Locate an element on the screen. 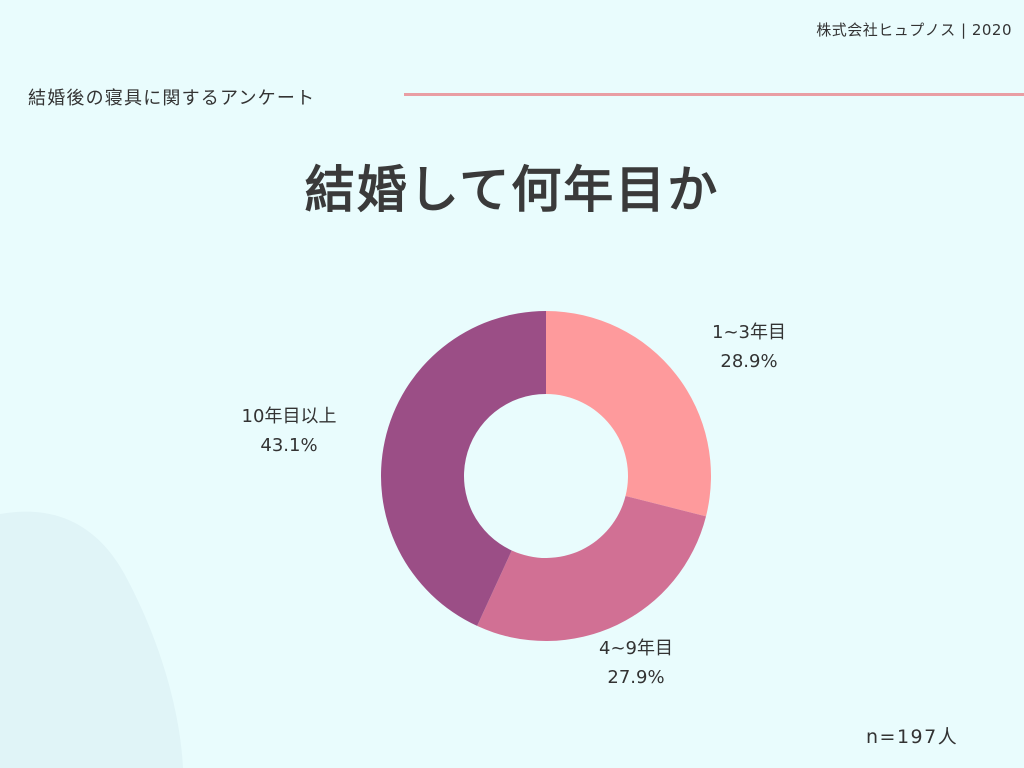 The image size is (1024, 768). donut-slice-10-plus-years is located at coordinates (463, 468).